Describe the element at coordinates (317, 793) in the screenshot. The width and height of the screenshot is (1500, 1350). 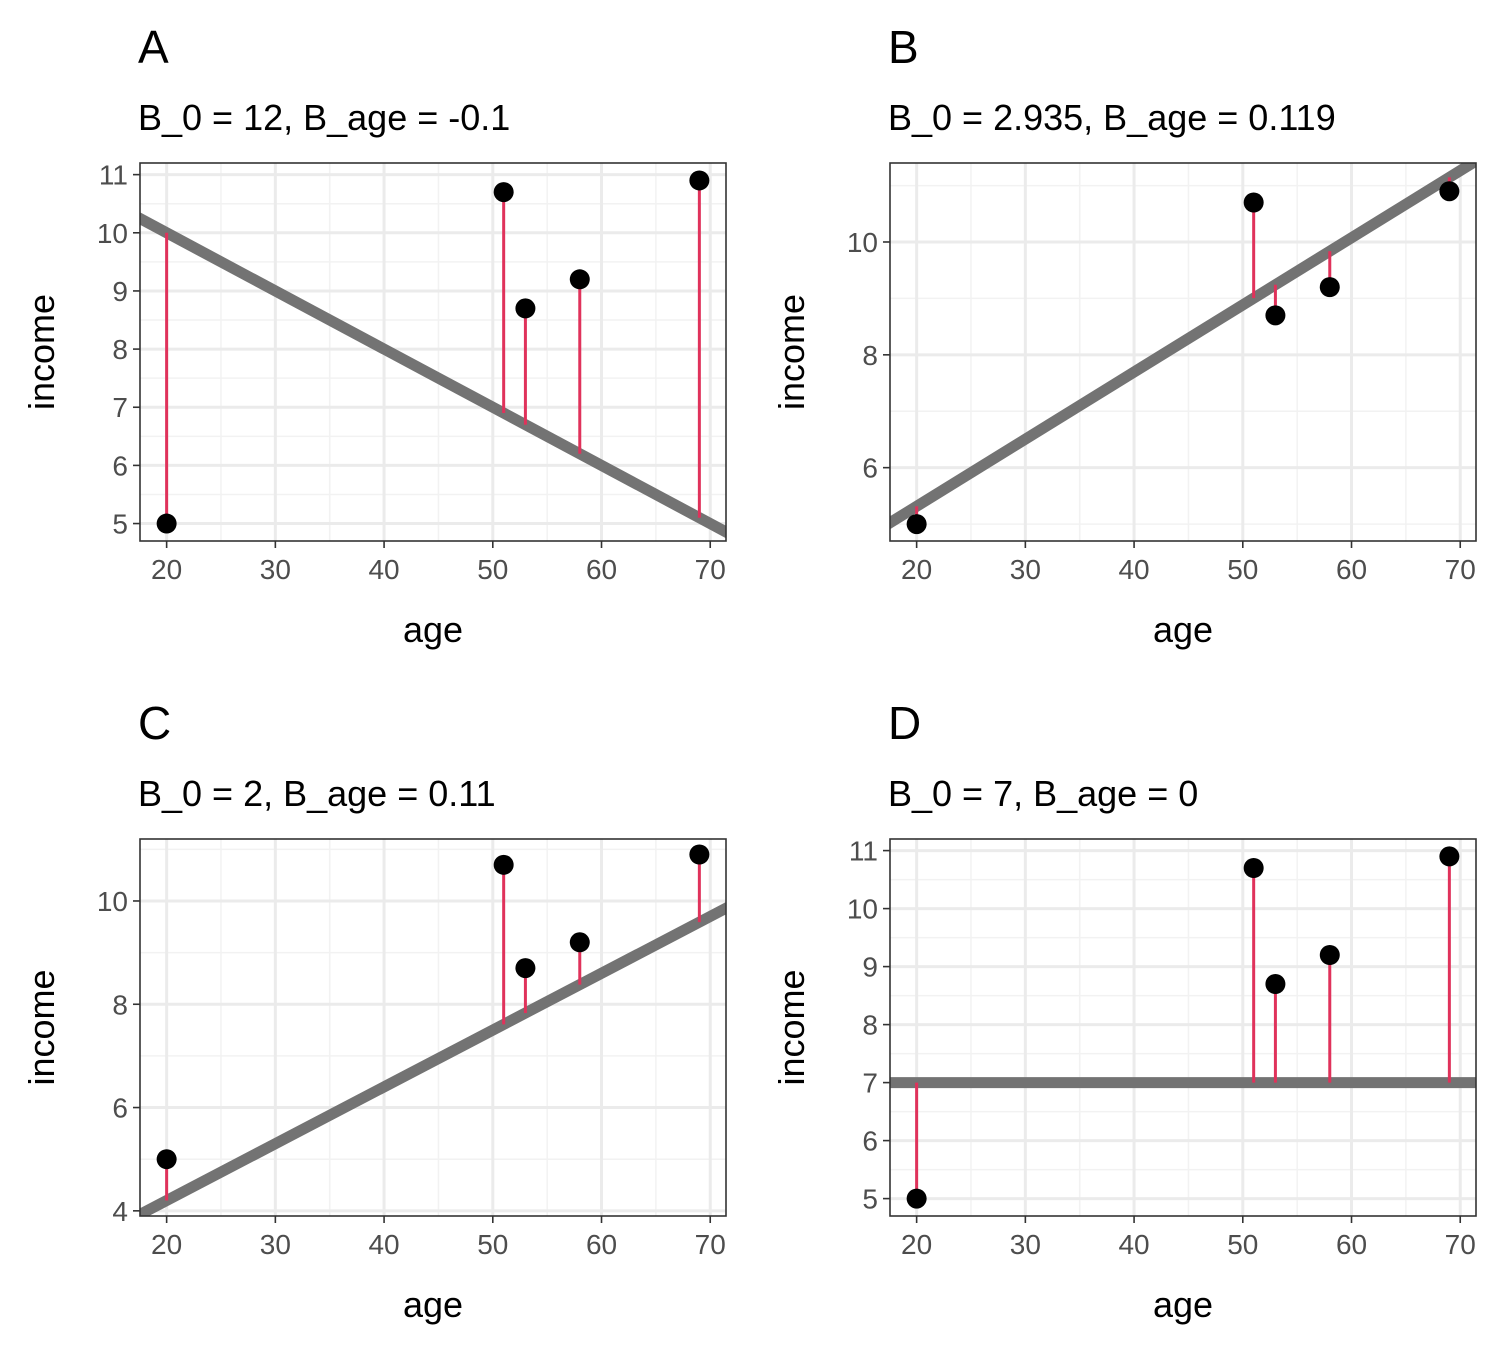
I see `panel-subtitle: B_0 = 2, B_age = 0.11` at that location.